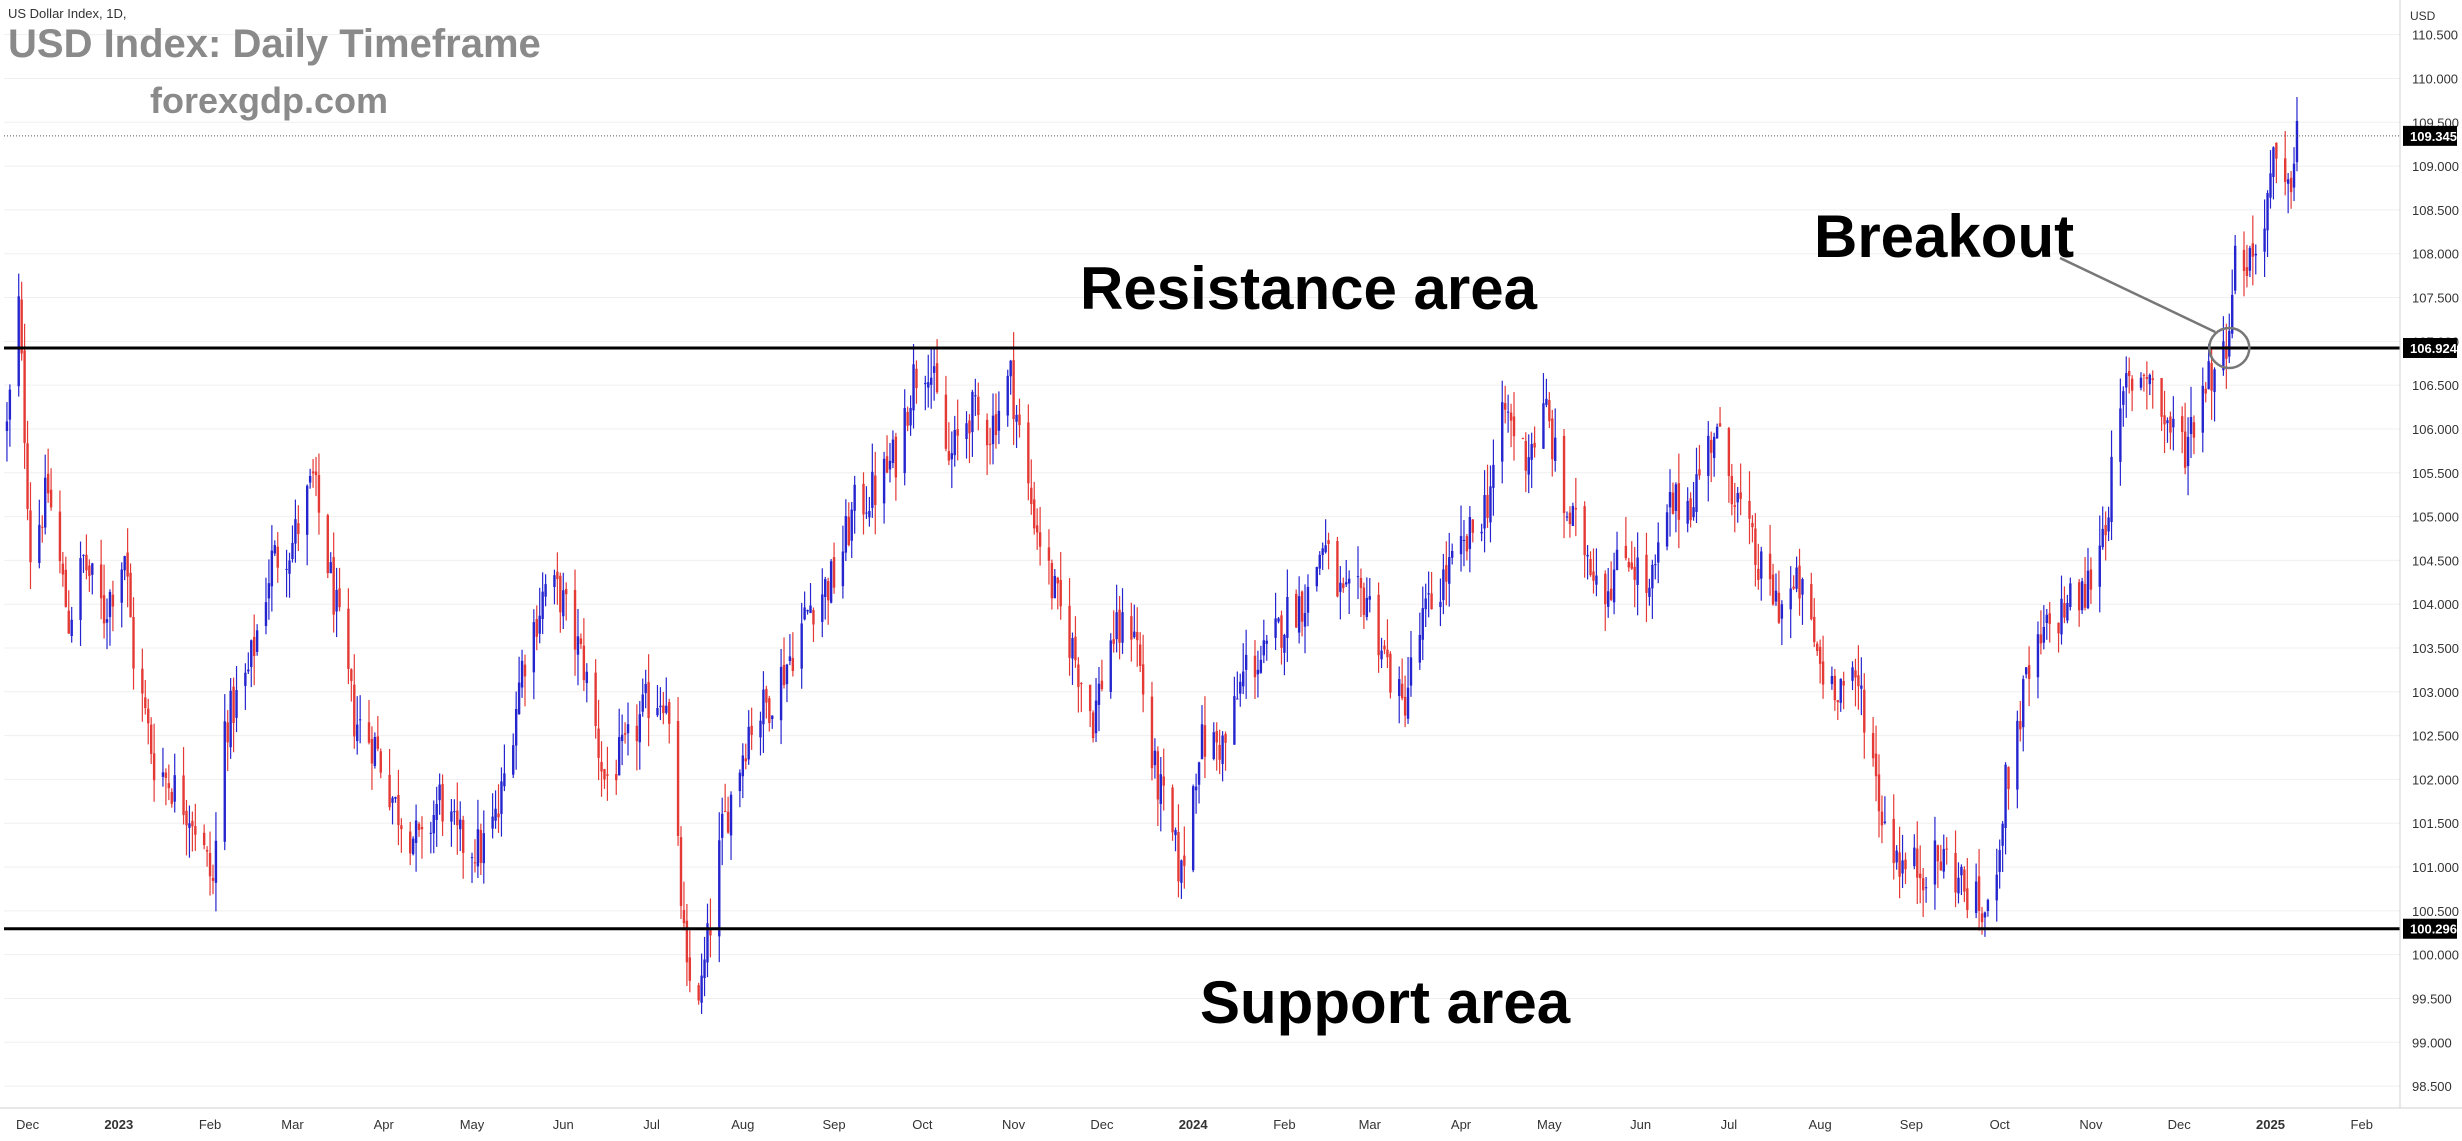  I want to click on y-tick-label: 101.000, so click(2435, 867).